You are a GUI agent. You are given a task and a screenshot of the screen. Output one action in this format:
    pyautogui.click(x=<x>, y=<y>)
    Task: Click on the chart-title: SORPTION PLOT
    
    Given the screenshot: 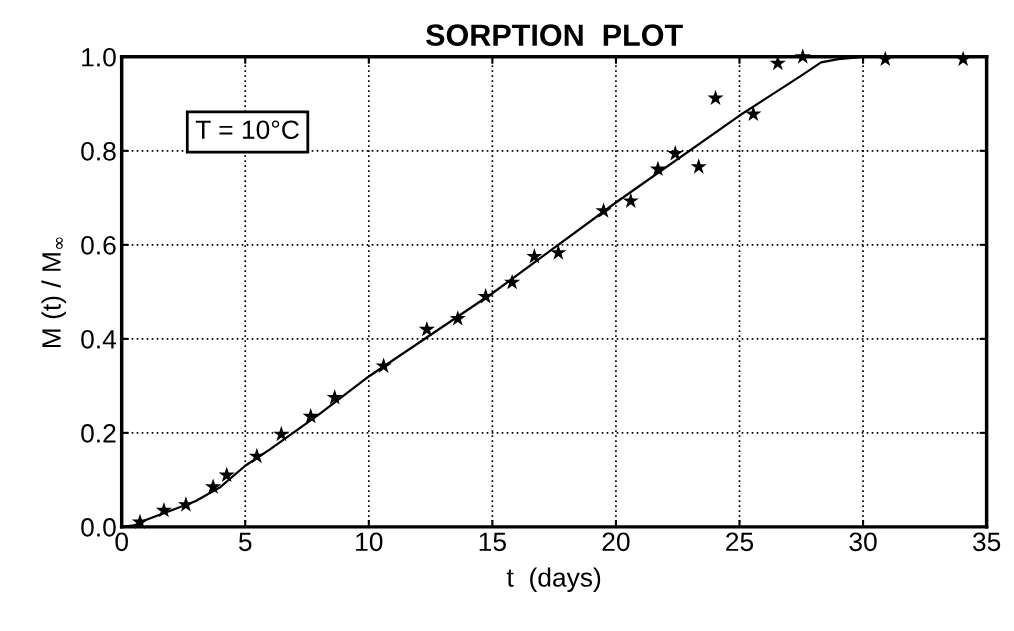 What is the action you would take?
    pyautogui.click(x=554, y=35)
    